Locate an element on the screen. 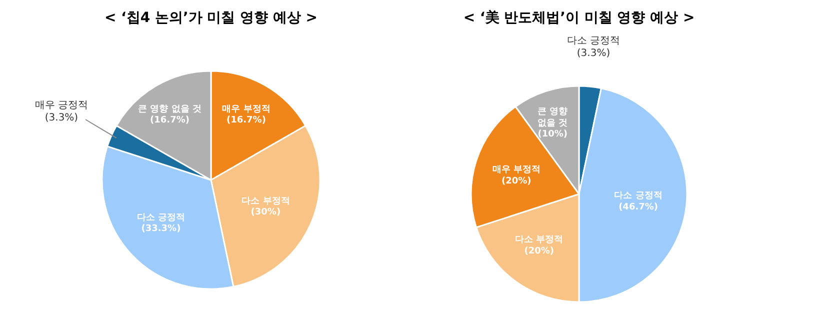  chart-title: < ‘美 반도체법’이 미칠 영향 예상 > is located at coordinates (579, 17).